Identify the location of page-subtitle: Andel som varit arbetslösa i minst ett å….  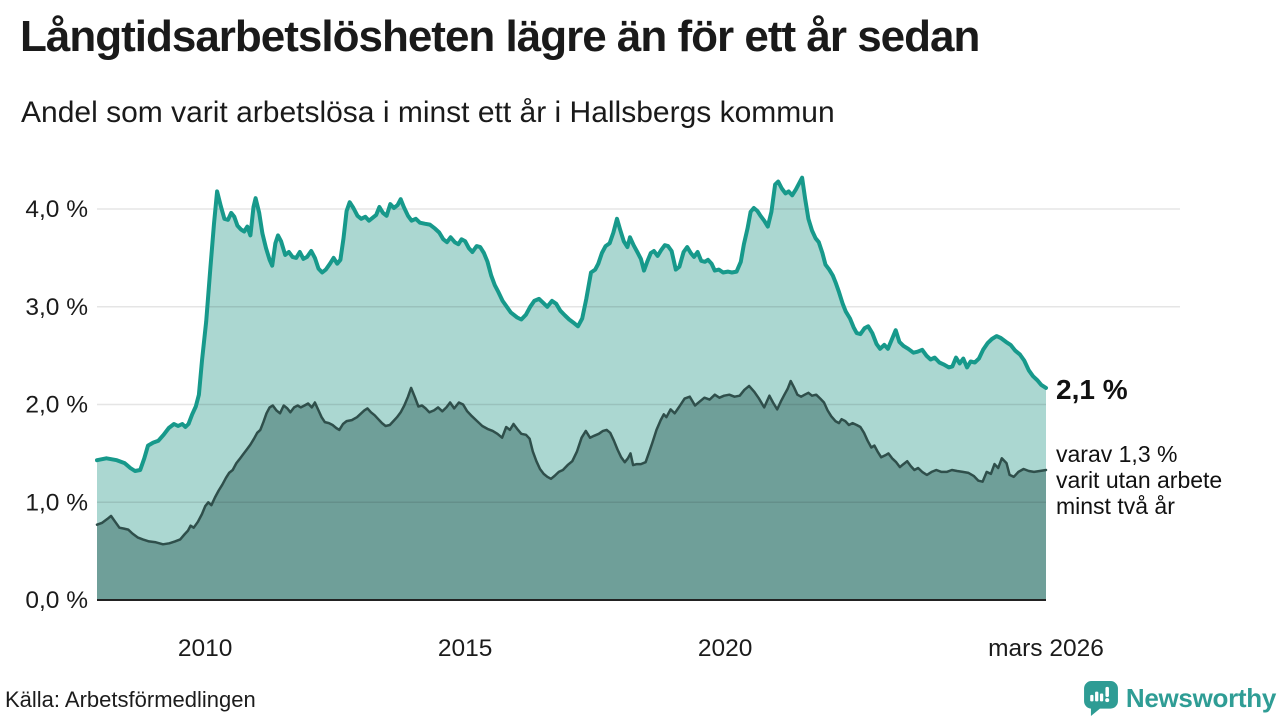
(428, 112).